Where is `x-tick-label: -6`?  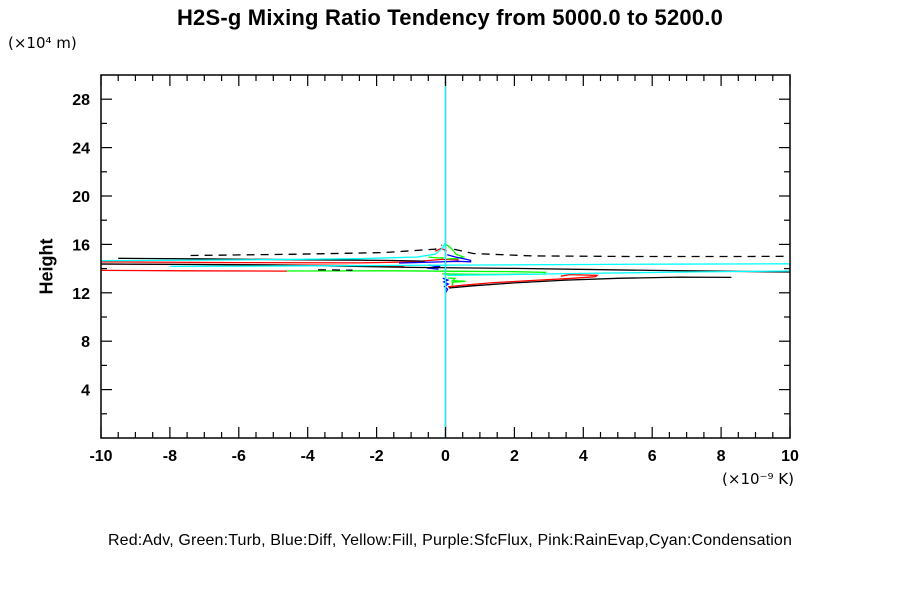 x-tick-label: -6 is located at coordinates (239, 456).